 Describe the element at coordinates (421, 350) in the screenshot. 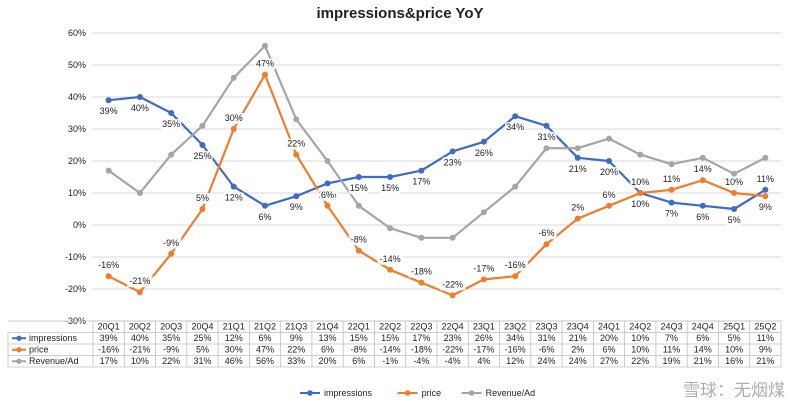

I see `table-cell: -18%` at that location.